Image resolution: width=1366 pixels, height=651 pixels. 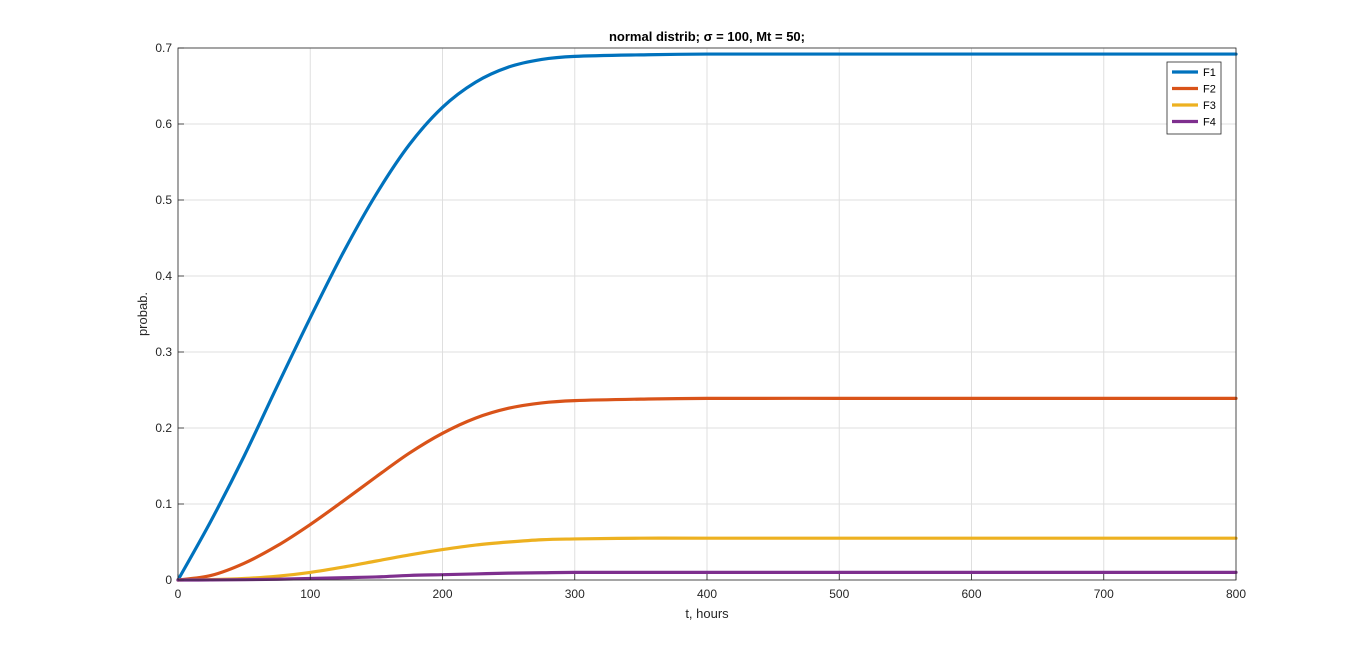 I want to click on x-tick-label: 500, so click(x=839, y=594).